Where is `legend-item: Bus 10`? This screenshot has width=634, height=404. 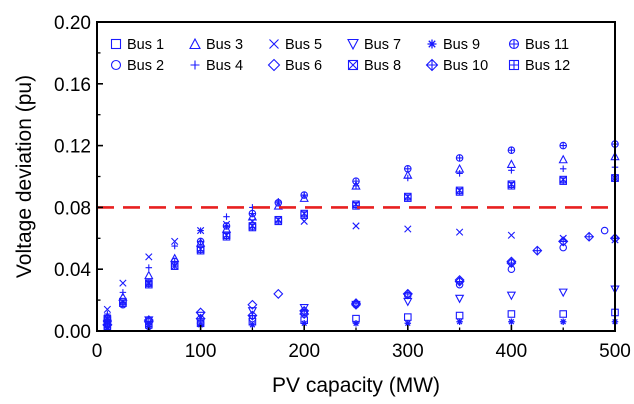
legend-item: Bus 10 is located at coordinates (456, 66).